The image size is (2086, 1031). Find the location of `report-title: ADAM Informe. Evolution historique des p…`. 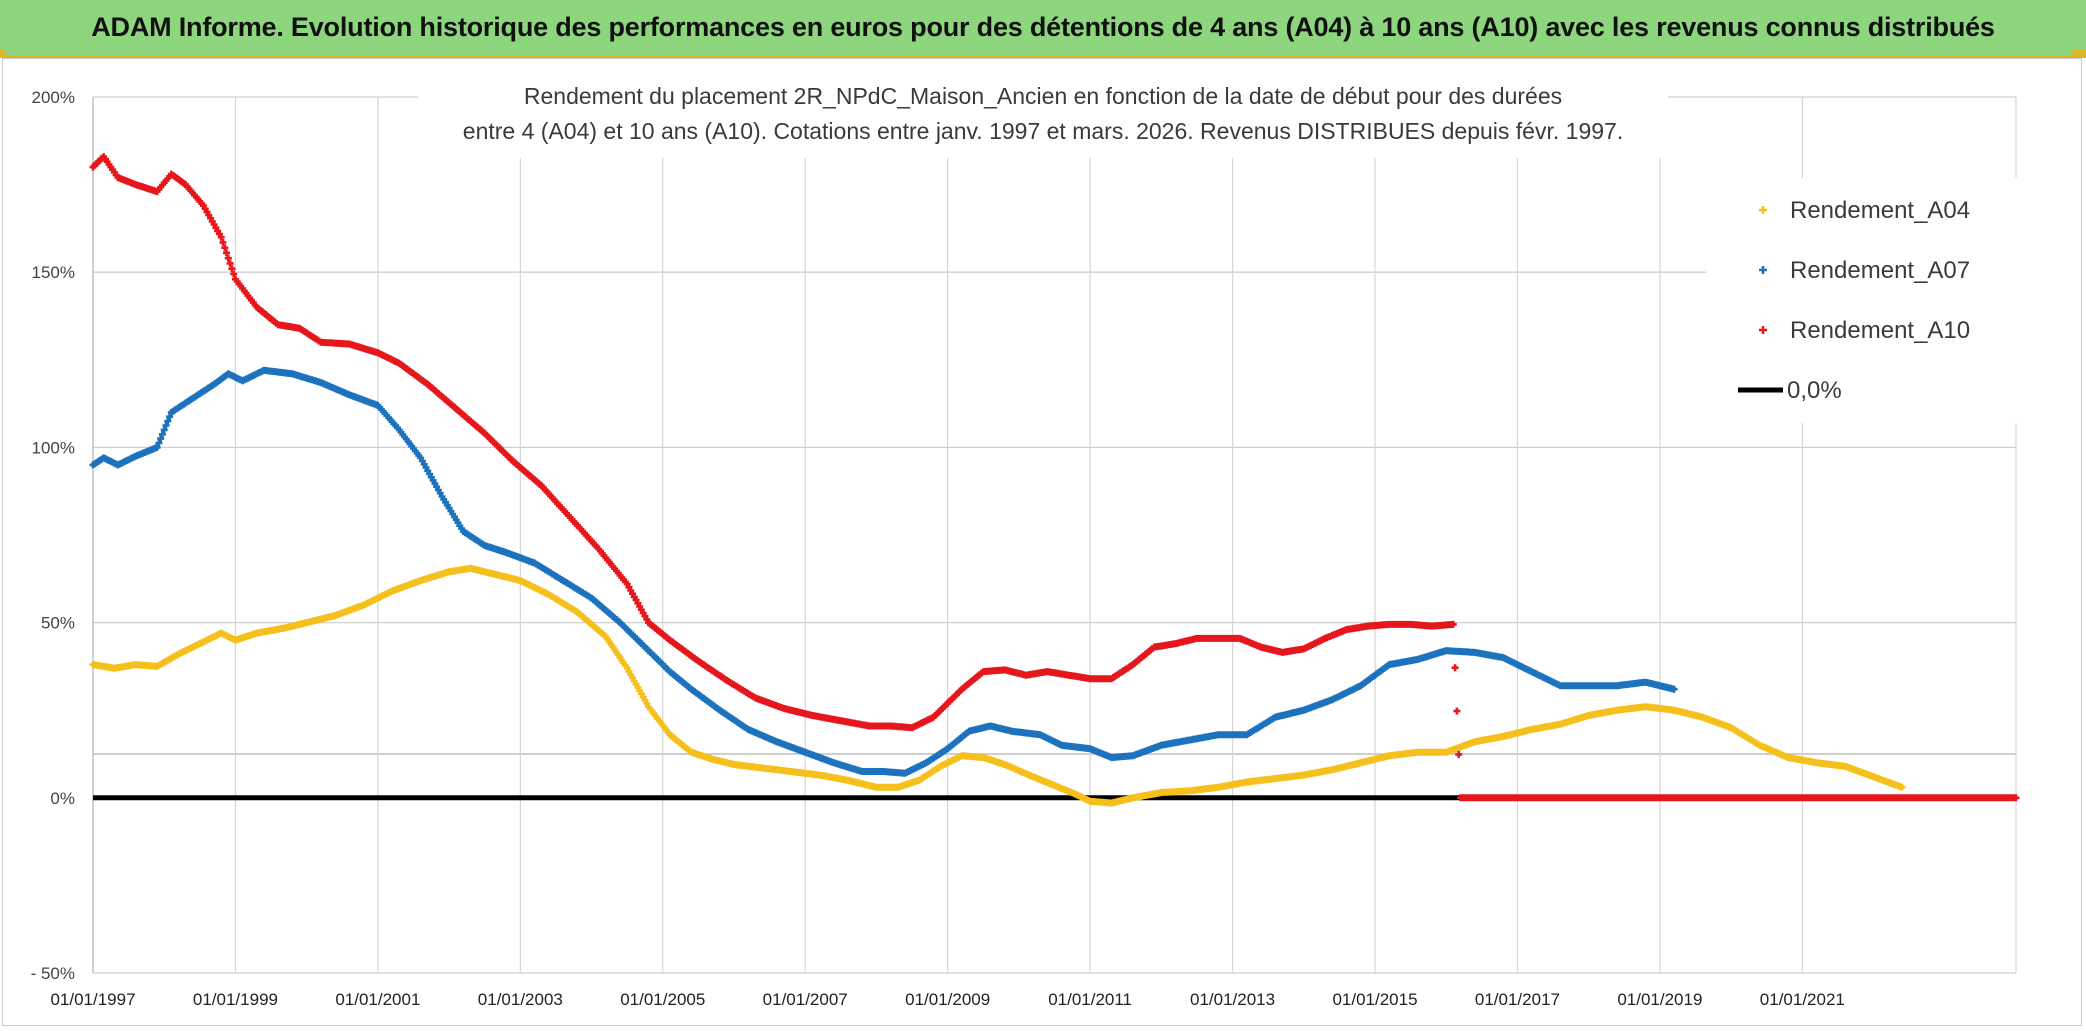

report-title: ADAM Informe. Evolution historique des p… is located at coordinates (1043, 27).